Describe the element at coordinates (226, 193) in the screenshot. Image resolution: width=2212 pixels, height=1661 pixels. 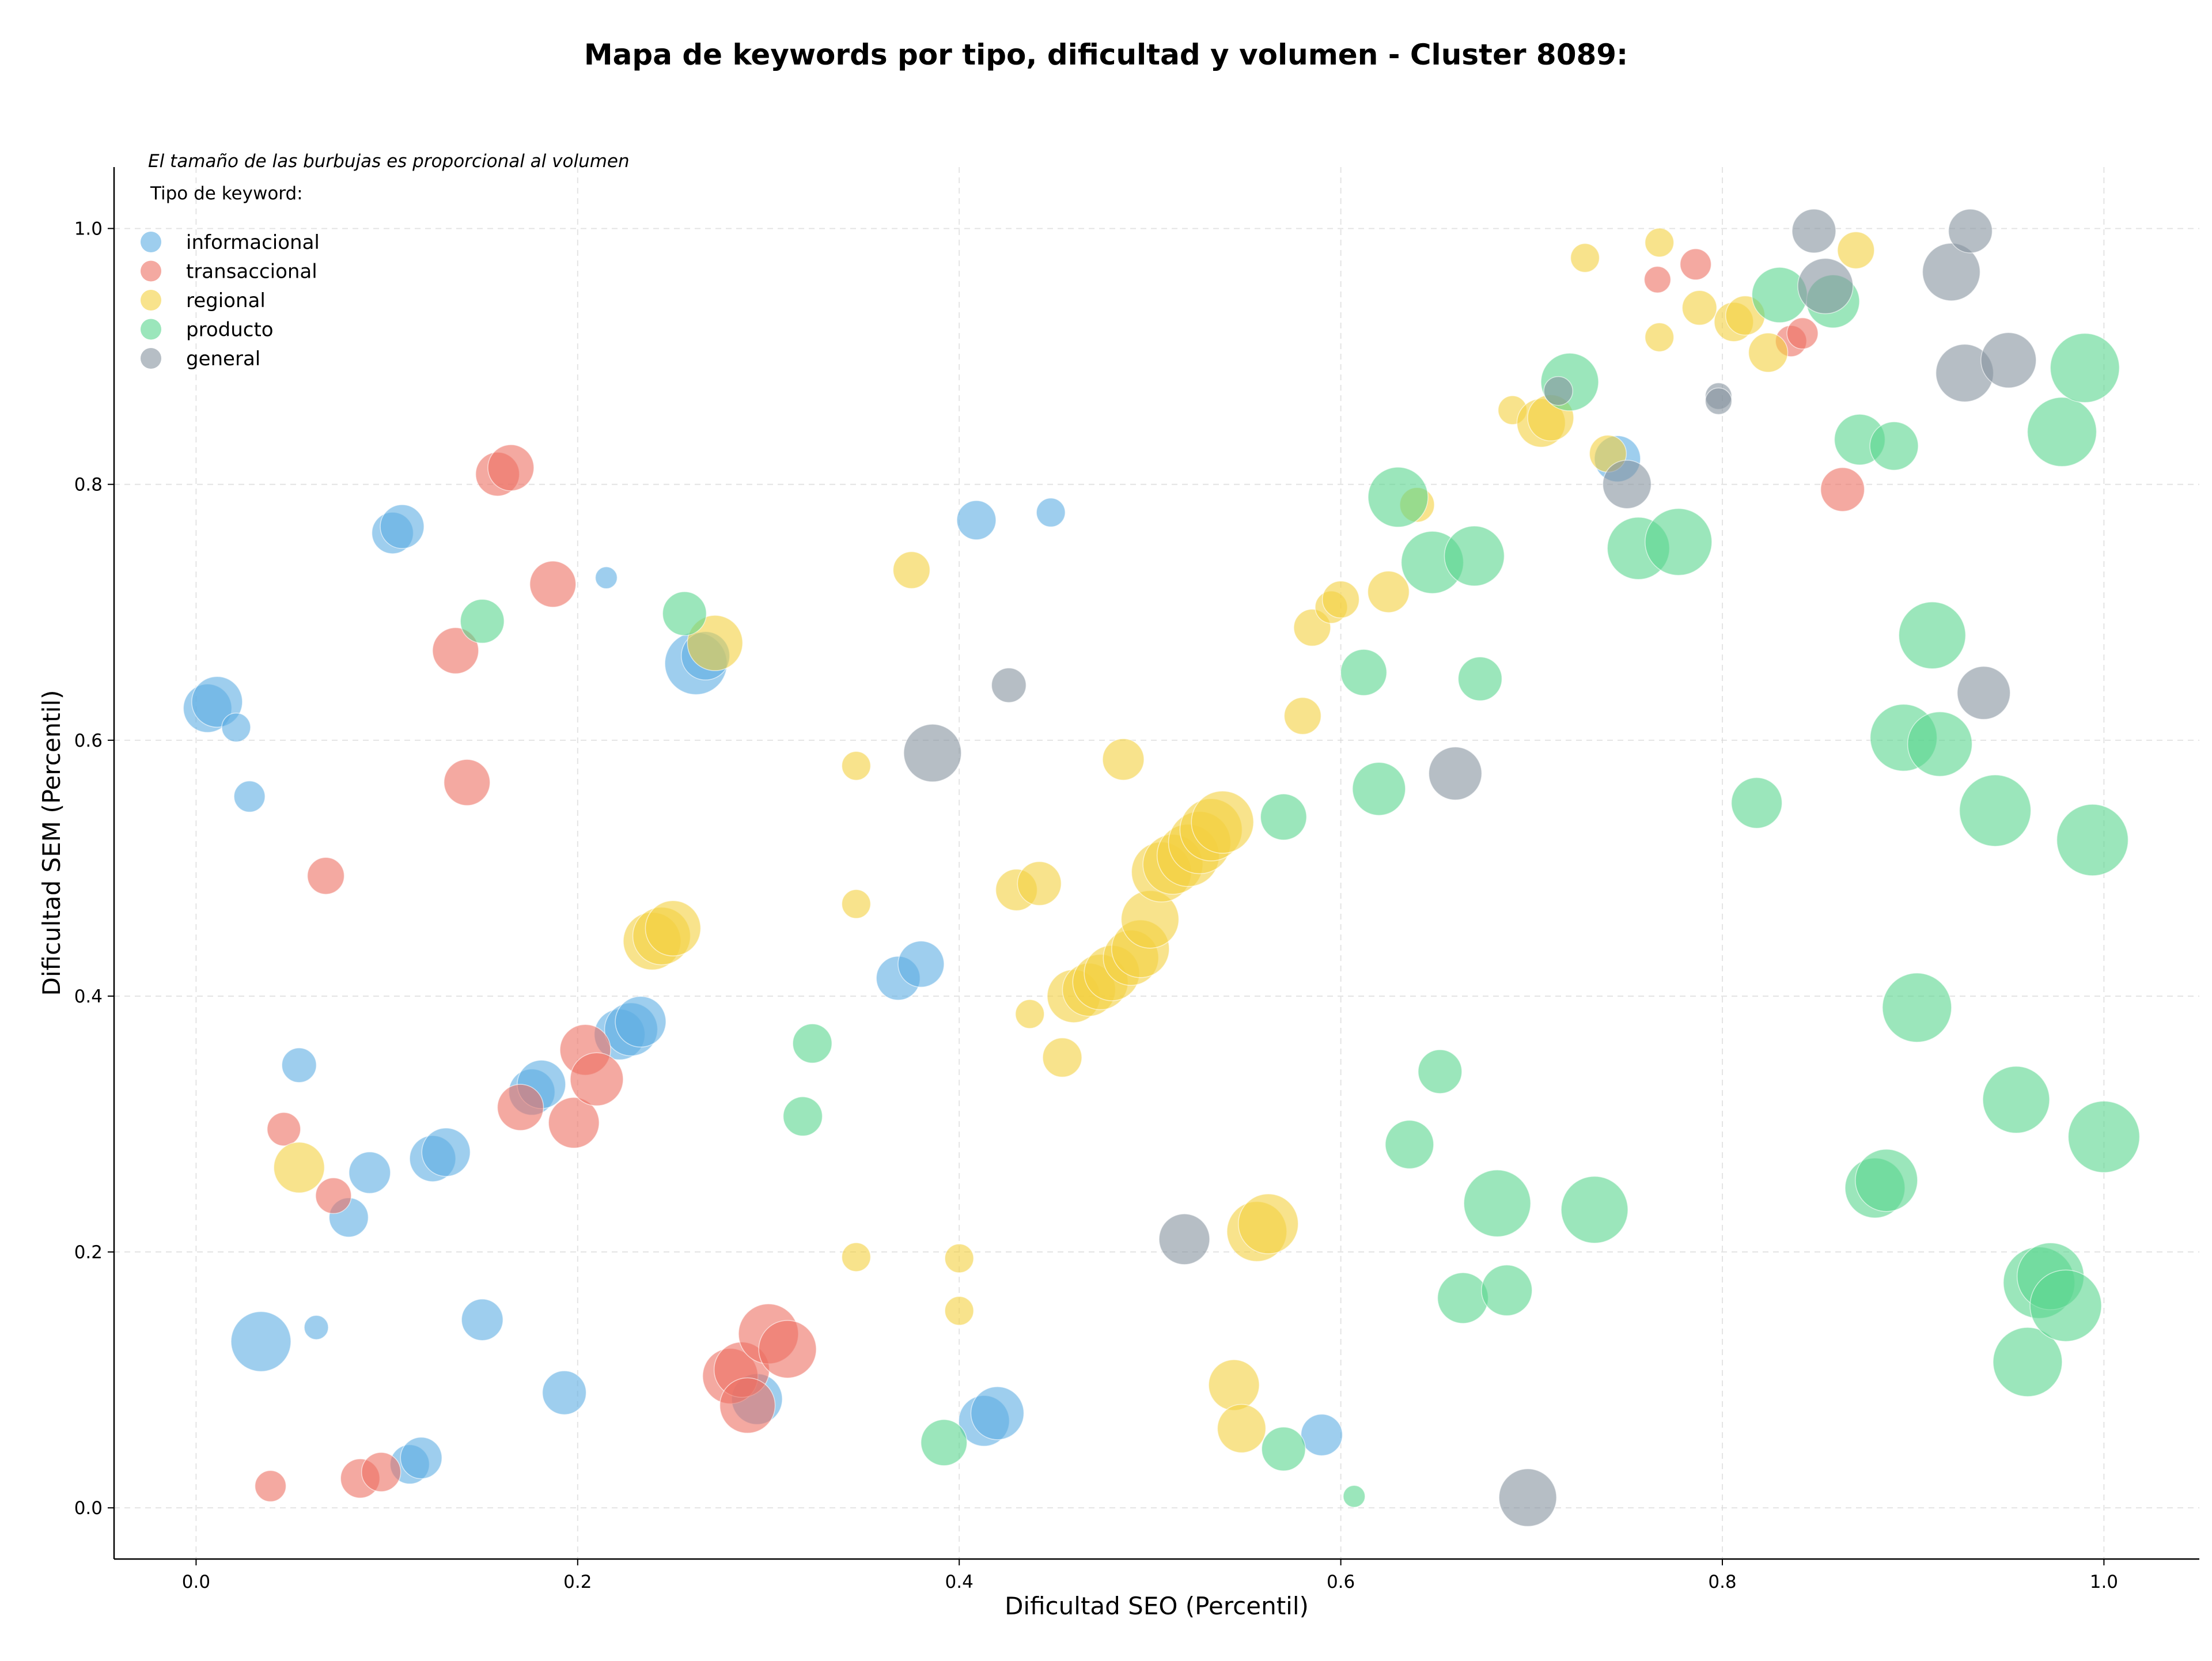
I see `legend-title: Tipo de keyword:` at that location.